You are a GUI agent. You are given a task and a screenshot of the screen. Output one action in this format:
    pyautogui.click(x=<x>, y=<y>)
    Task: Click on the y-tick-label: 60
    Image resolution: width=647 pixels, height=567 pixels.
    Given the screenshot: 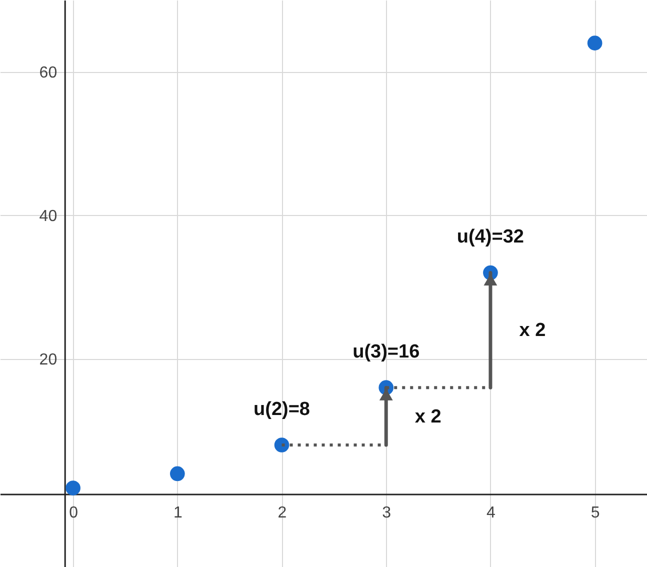 What is the action you would take?
    pyautogui.click(x=48, y=73)
    